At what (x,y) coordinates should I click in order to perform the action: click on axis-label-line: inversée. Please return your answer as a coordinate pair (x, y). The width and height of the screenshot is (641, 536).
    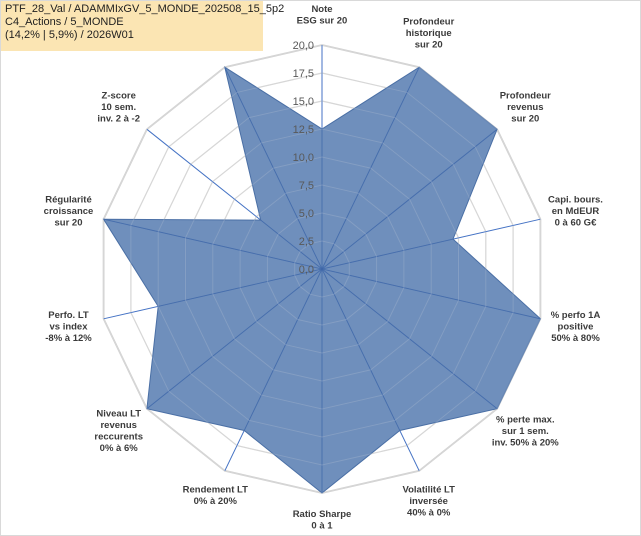
    Looking at the image, I should click on (428, 501).